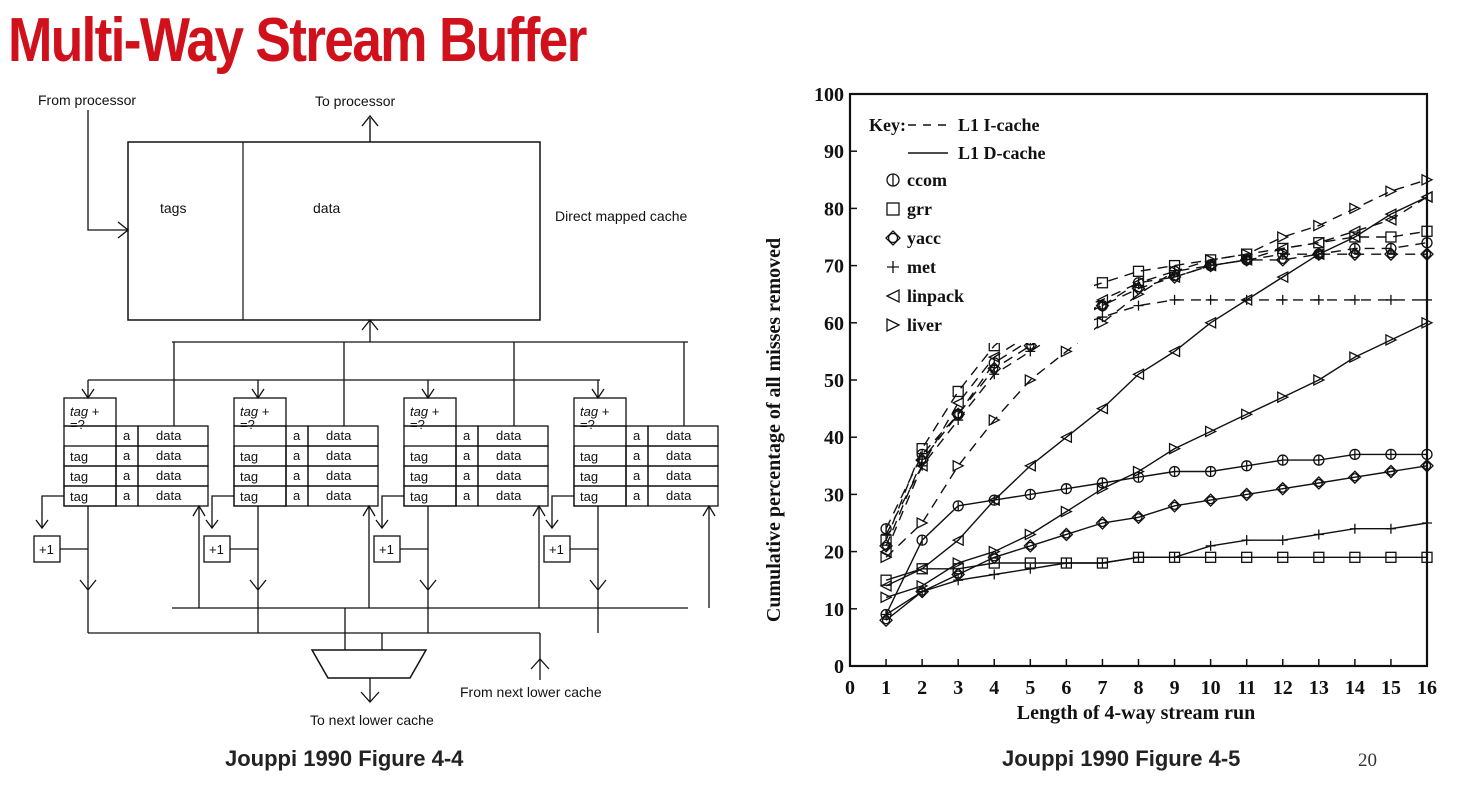 This screenshot has width=1462, height=788. I want to click on lookup-arrowhead, so click(428, 394).